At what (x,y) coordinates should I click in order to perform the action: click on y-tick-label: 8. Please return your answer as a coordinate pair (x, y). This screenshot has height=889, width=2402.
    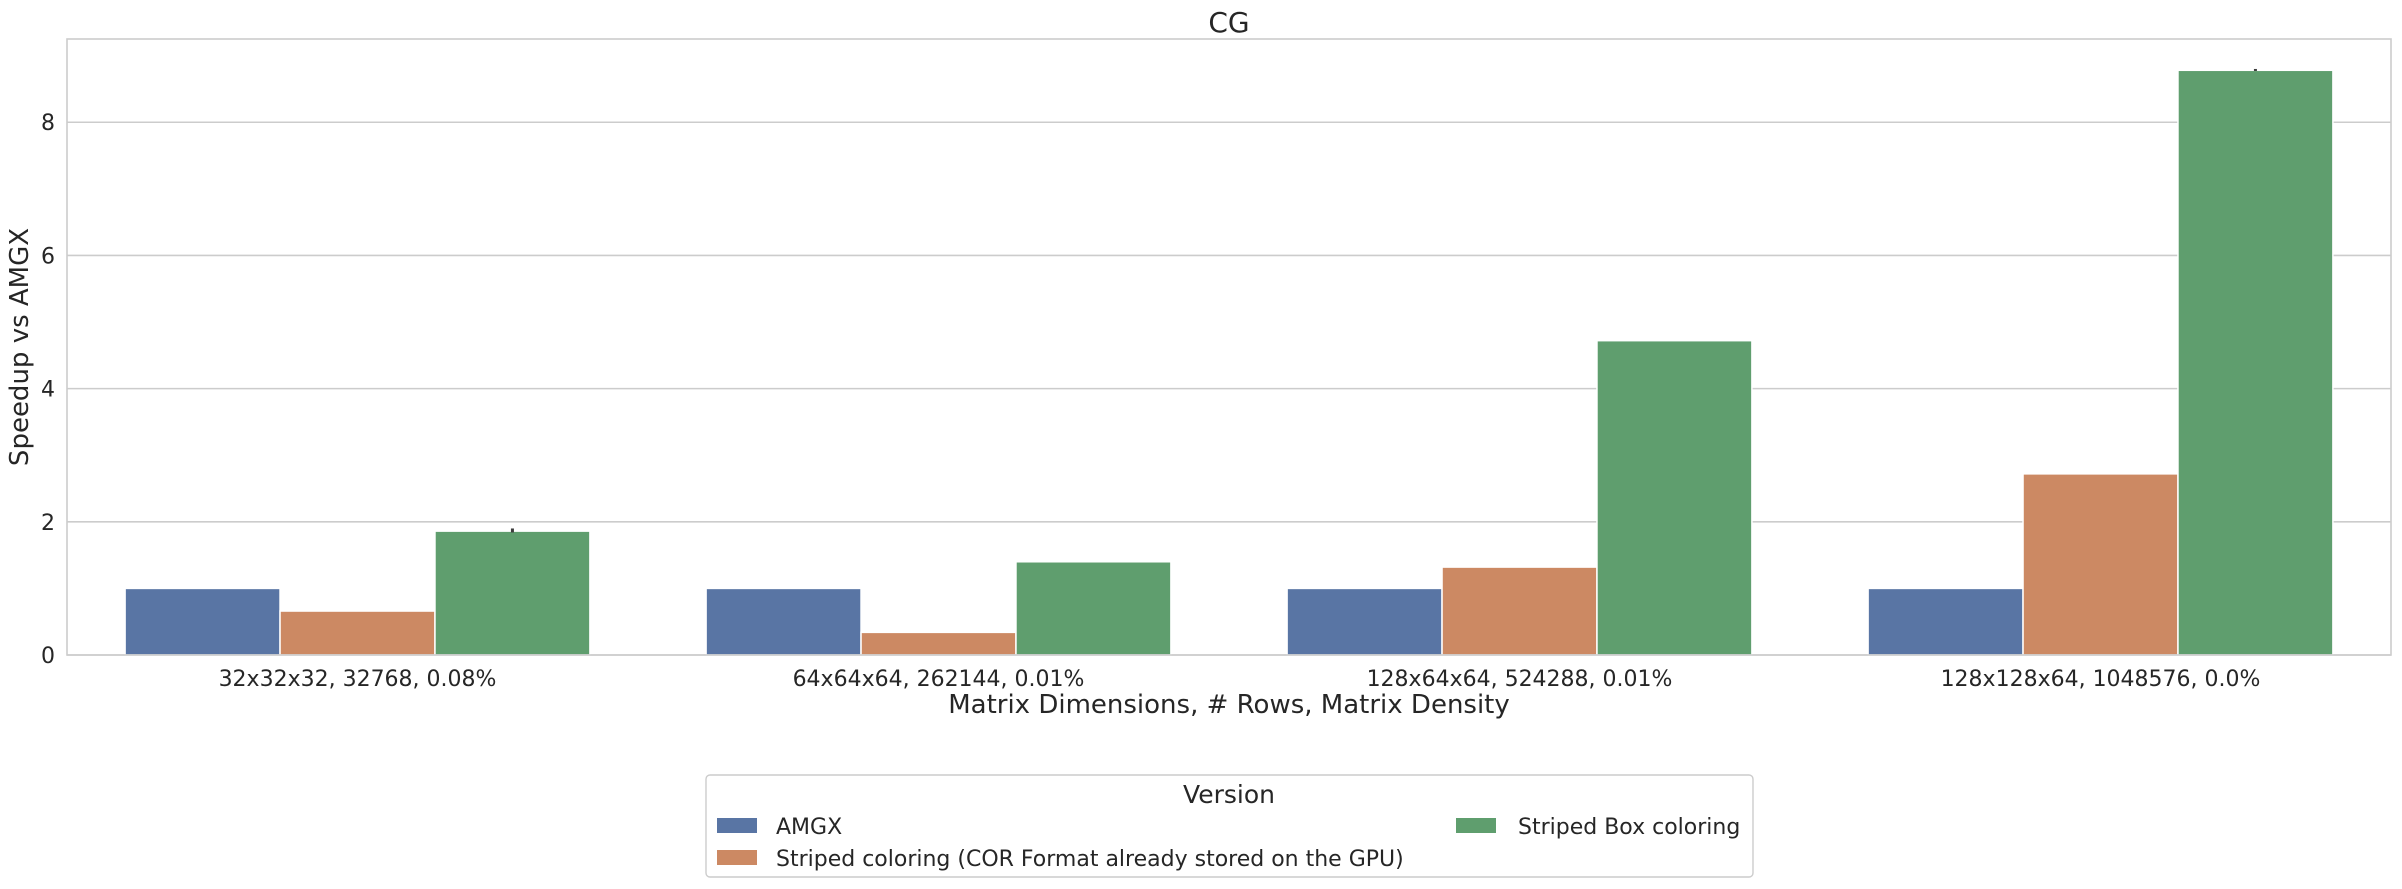
    Looking at the image, I should click on (48, 123).